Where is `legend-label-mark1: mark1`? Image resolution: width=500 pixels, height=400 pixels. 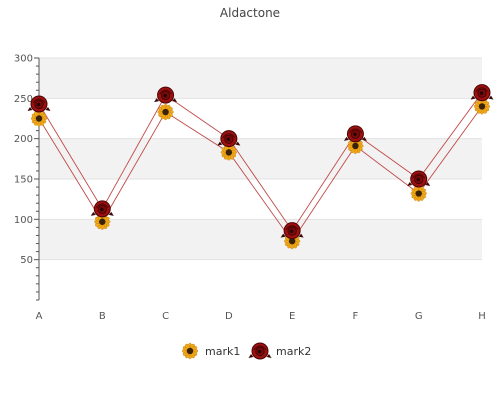 legend-label-mark1: mark1 is located at coordinates (222, 351).